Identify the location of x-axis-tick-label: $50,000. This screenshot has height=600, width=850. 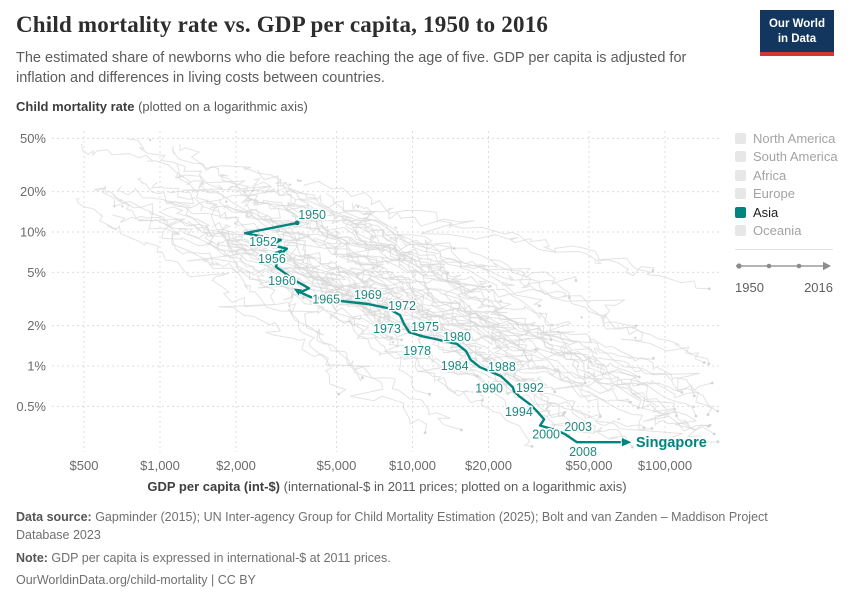
(589, 465).